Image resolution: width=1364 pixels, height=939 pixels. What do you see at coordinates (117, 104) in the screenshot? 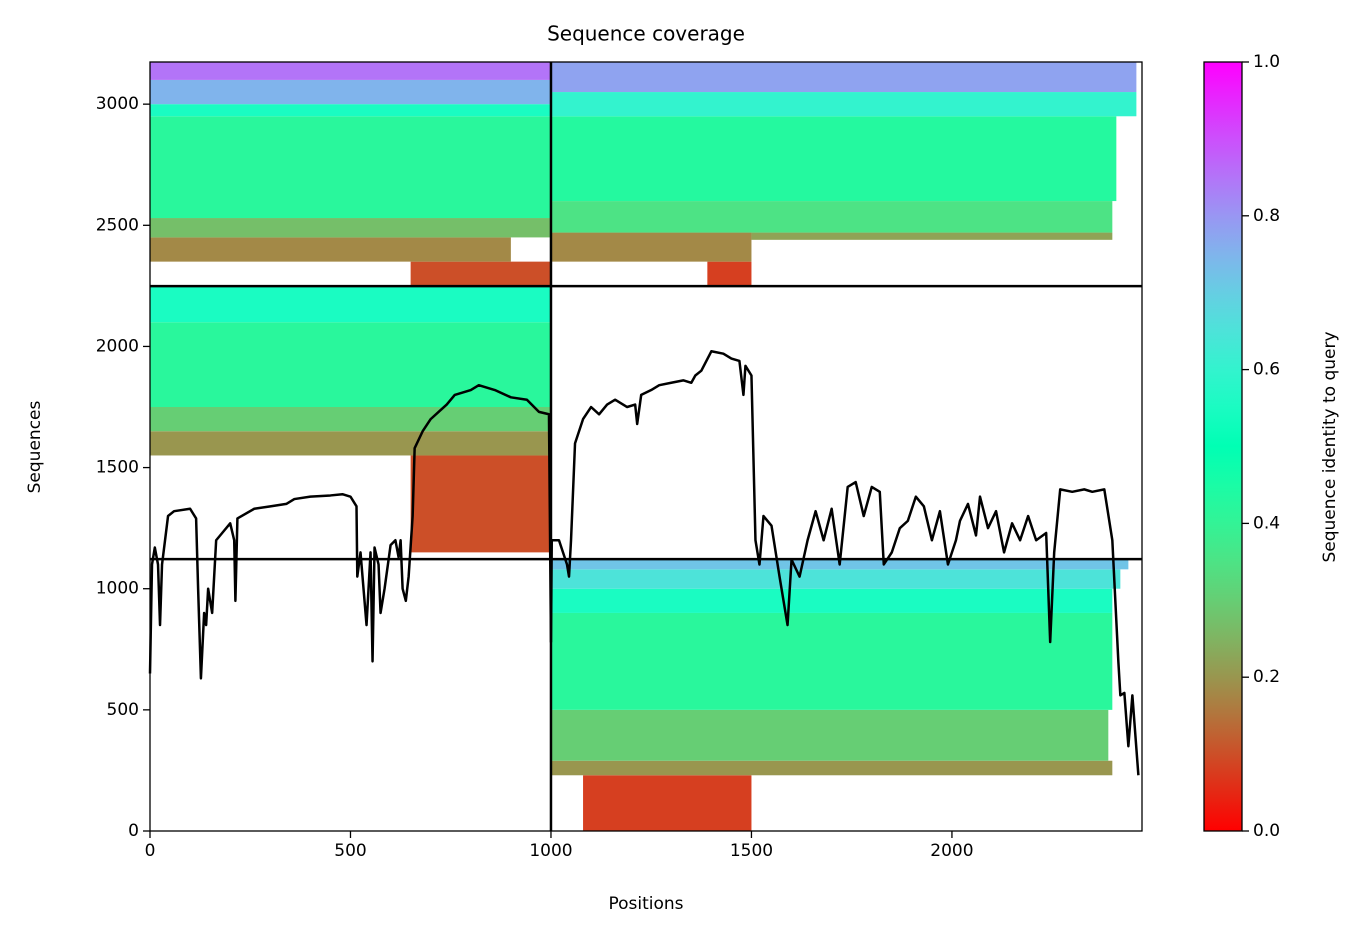
I see `y-tick-label: 3000` at bounding box center [117, 104].